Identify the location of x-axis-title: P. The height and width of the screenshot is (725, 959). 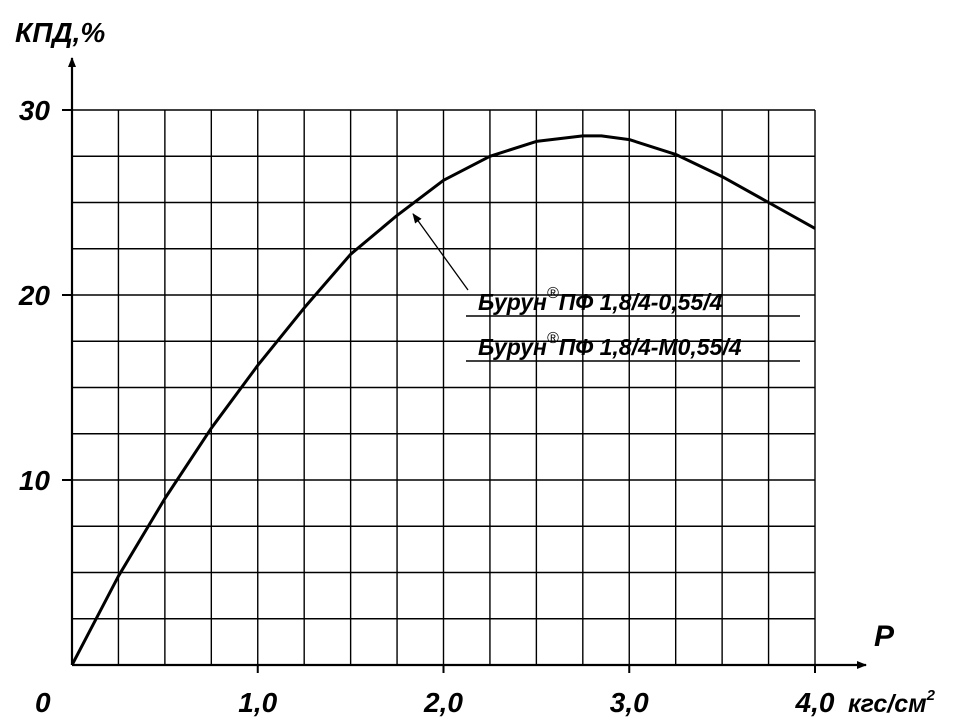
(884, 636).